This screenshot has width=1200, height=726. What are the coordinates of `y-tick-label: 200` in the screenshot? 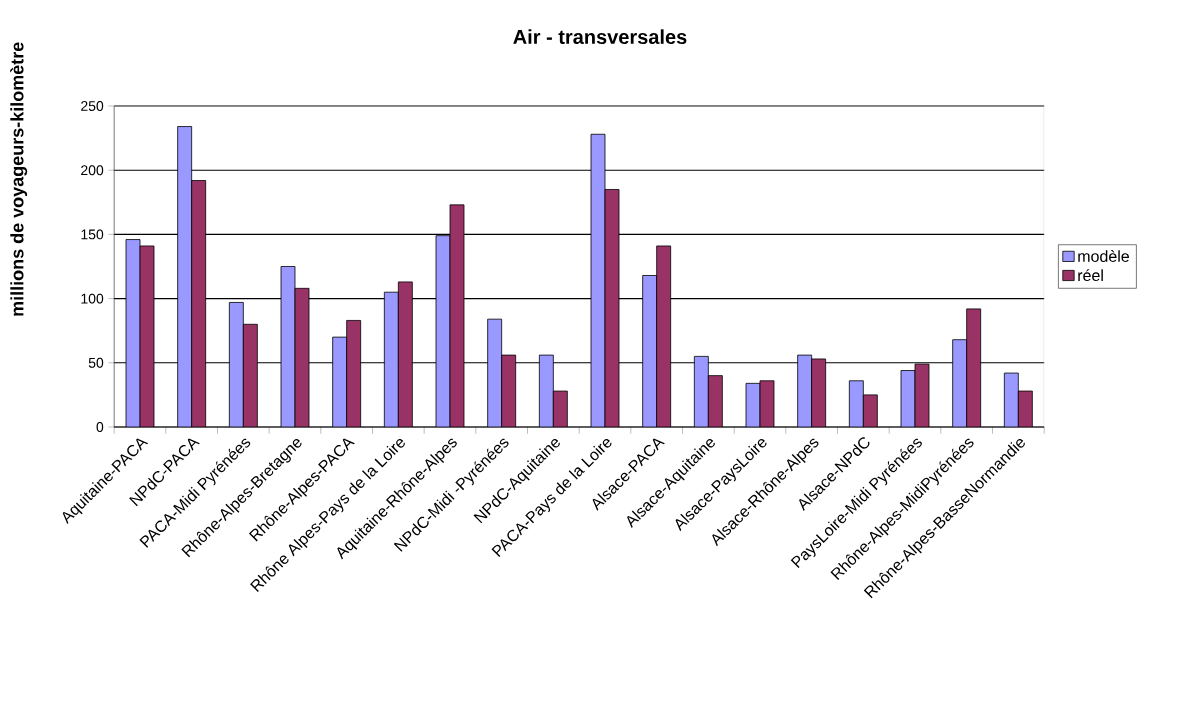 It's located at (92, 170).